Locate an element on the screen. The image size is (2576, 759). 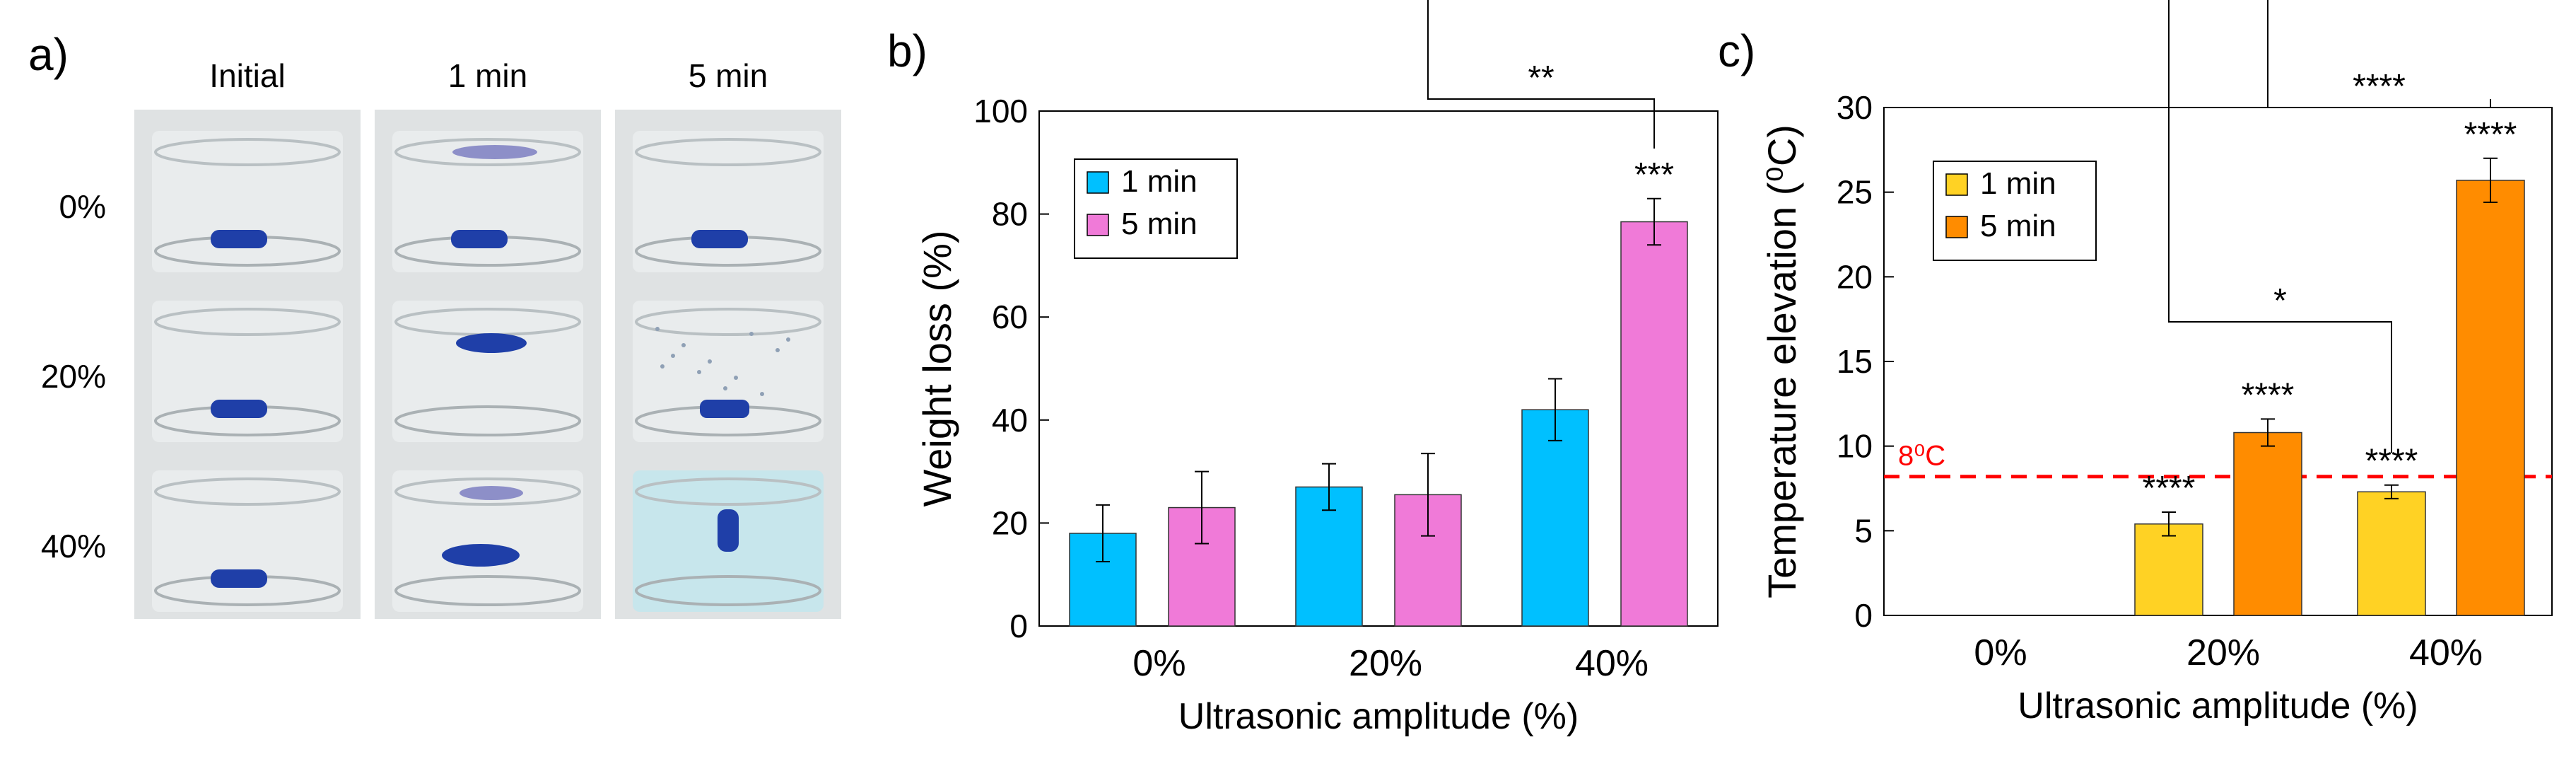
significance-label: *** is located at coordinates (1654, 175).